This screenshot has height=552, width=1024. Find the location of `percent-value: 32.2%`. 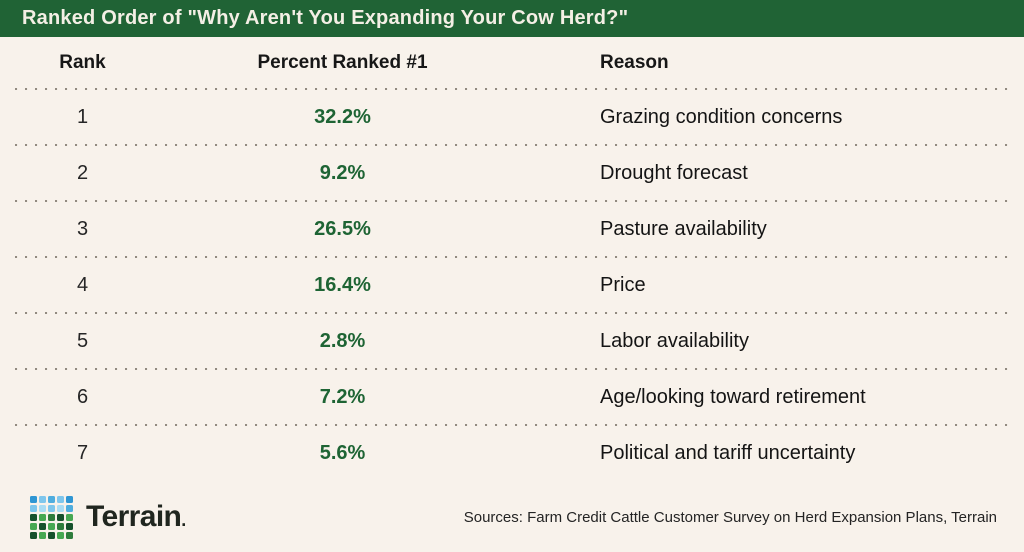

percent-value: 32.2% is located at coordinates (342, 116).